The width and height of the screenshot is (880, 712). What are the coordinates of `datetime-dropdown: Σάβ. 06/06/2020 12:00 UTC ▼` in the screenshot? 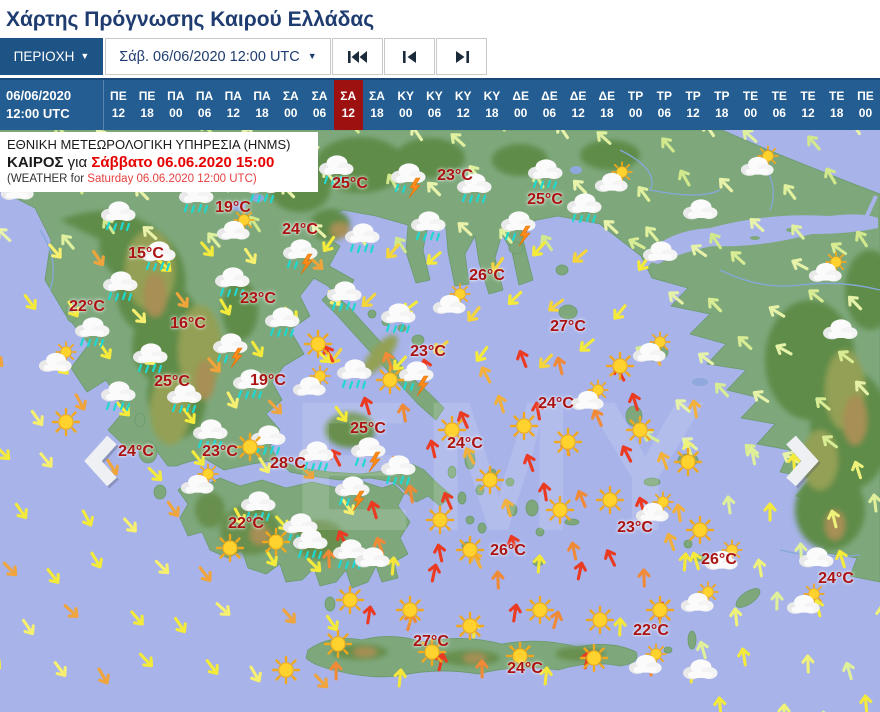 It's located at (218, 56).